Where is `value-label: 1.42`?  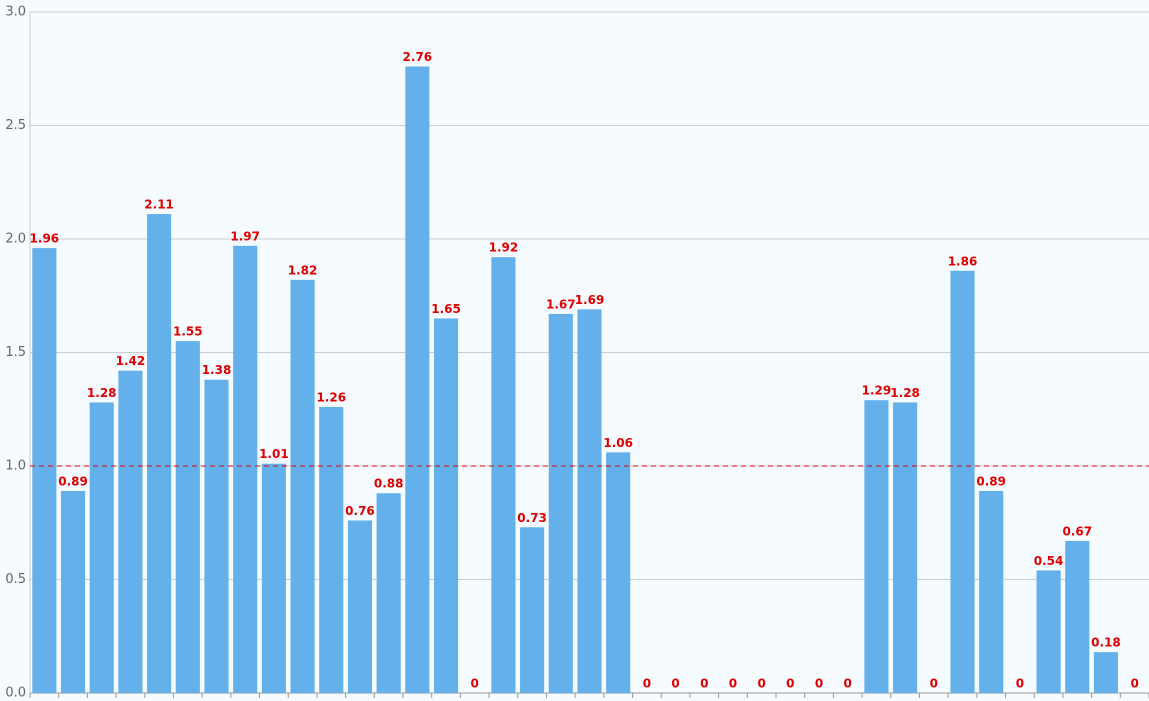 value-label: 1.42 is located at coordinates (131, 361).